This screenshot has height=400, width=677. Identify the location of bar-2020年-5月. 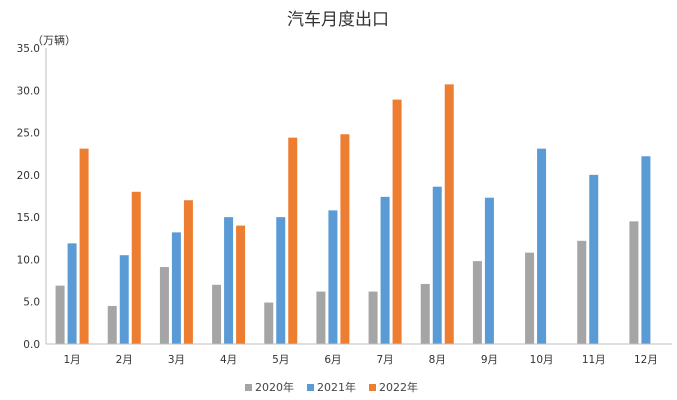
(269, 323).